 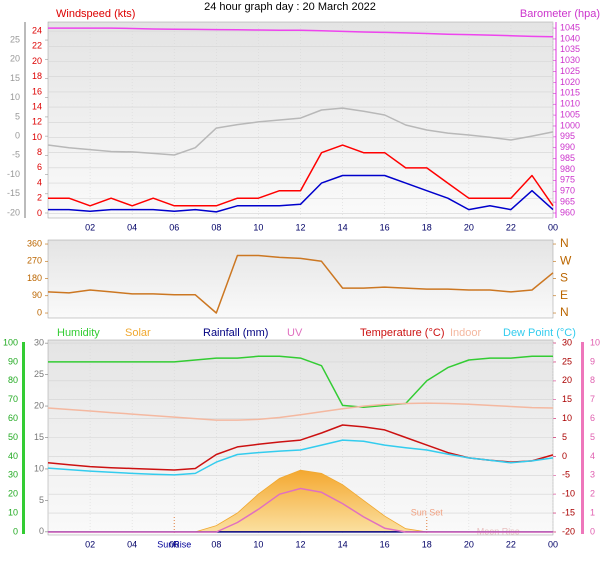 What do you see at coordinates (402, 333) in the screenshot?
I see `legend-entry: Temperature (°C)` at bounding box center [402, 333].